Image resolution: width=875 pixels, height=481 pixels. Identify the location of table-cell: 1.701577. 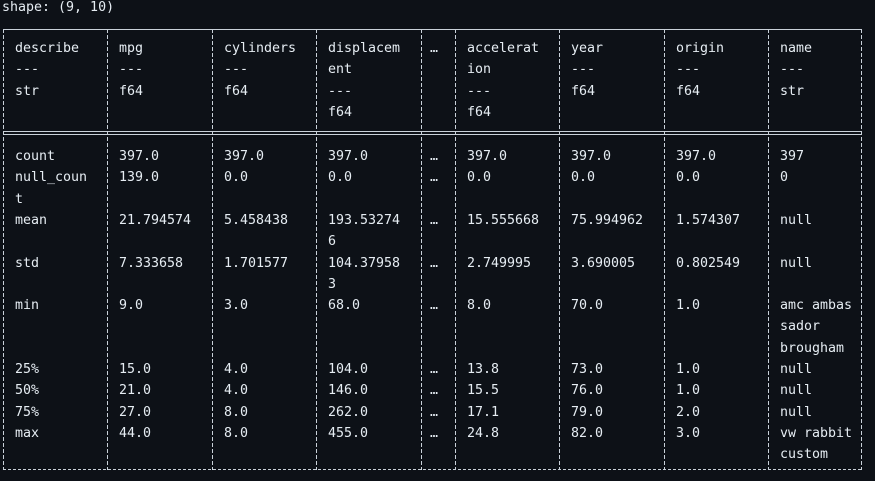
(256, 263).